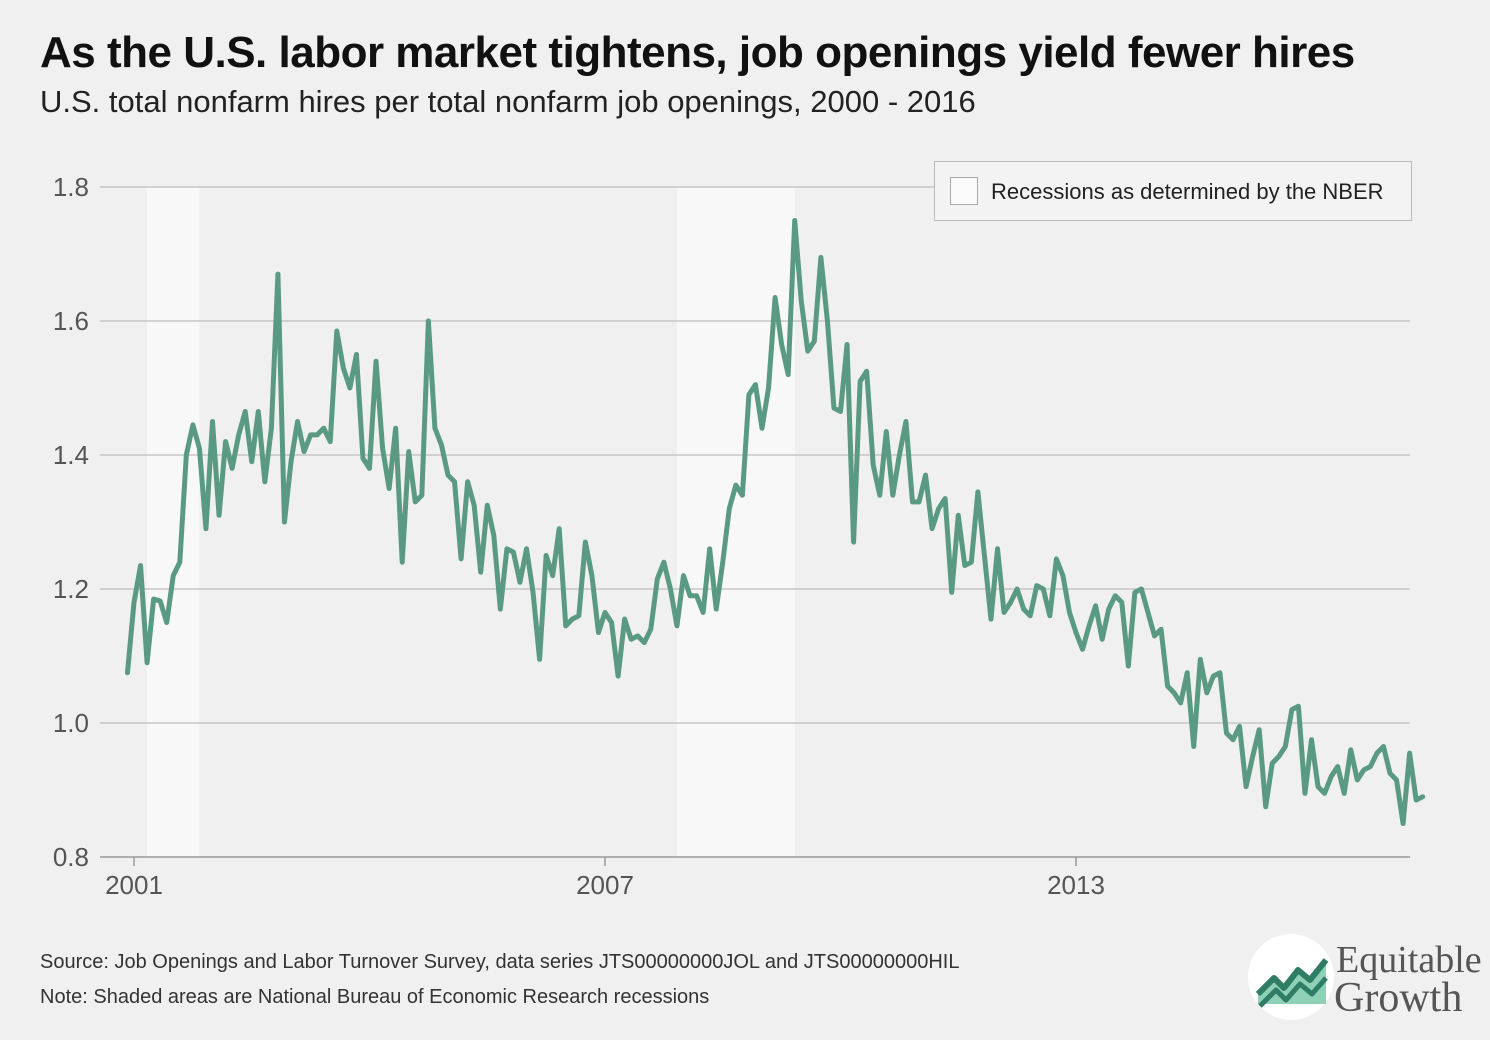 The image size is (1490, 1040). Describe the element at coordinates (1187, 191) in the screenshot. I see `legend-label-recession: Recessions as determined by the NBER` at that location.